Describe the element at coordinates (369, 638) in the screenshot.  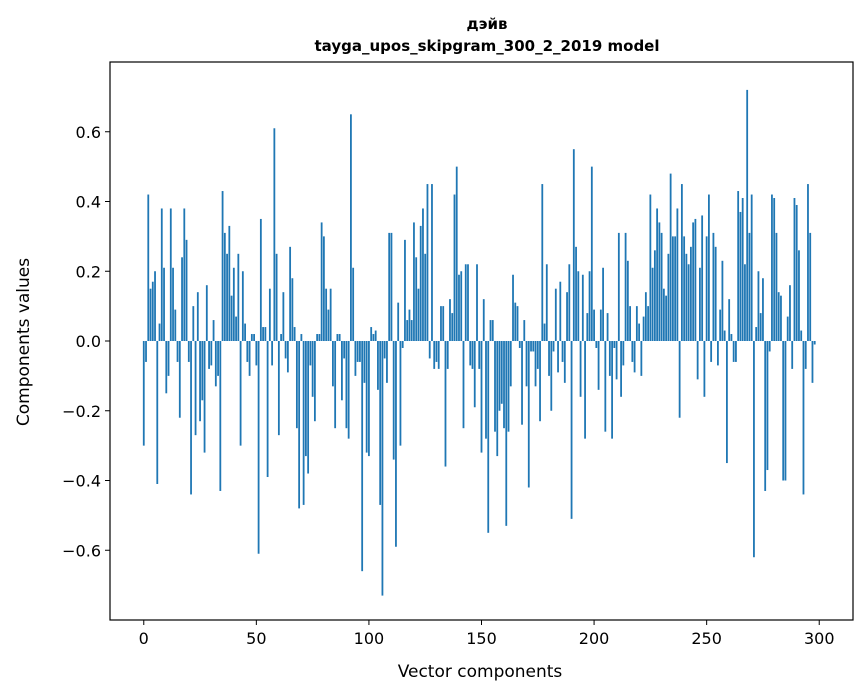
I see `x-tick-label: 100` at that location.